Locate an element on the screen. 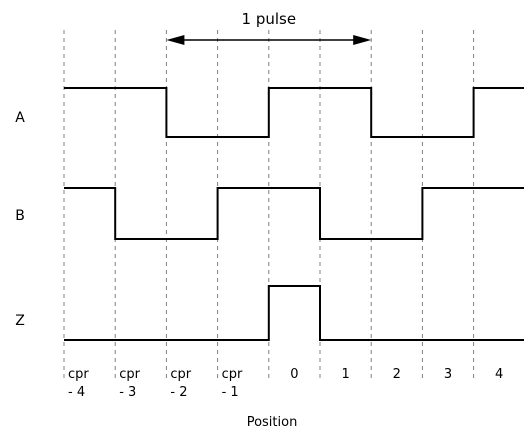 This screenshot has width=524, height=434. pulse-marker: 1 pulse is located at coordinates (269, 27).